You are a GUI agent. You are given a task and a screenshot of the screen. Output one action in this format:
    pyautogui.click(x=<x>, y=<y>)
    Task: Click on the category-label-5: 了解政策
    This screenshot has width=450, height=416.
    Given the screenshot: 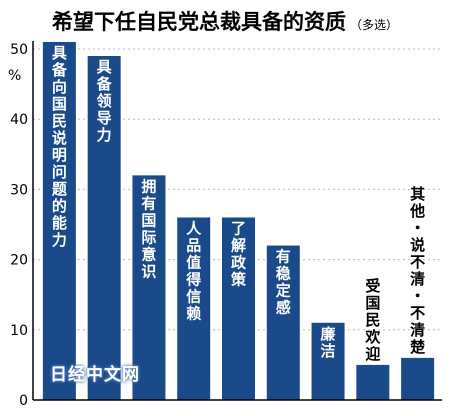 What is the action you would take?
    pyautogui.click(x=238, y=253)
    